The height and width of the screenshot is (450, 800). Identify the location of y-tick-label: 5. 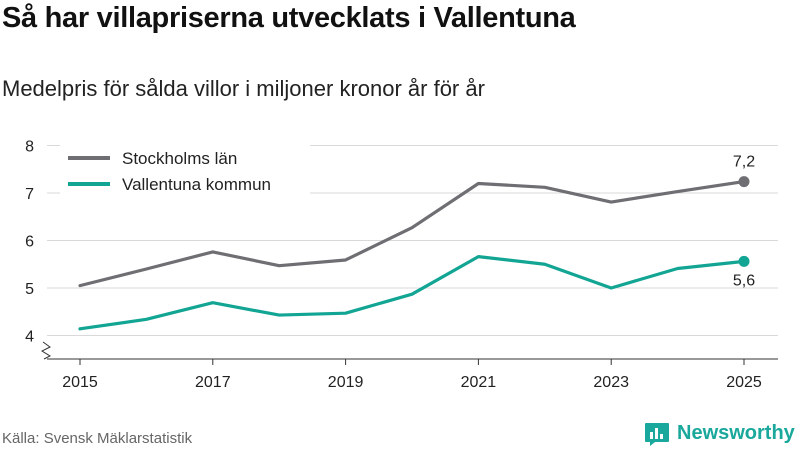
(29, 289).